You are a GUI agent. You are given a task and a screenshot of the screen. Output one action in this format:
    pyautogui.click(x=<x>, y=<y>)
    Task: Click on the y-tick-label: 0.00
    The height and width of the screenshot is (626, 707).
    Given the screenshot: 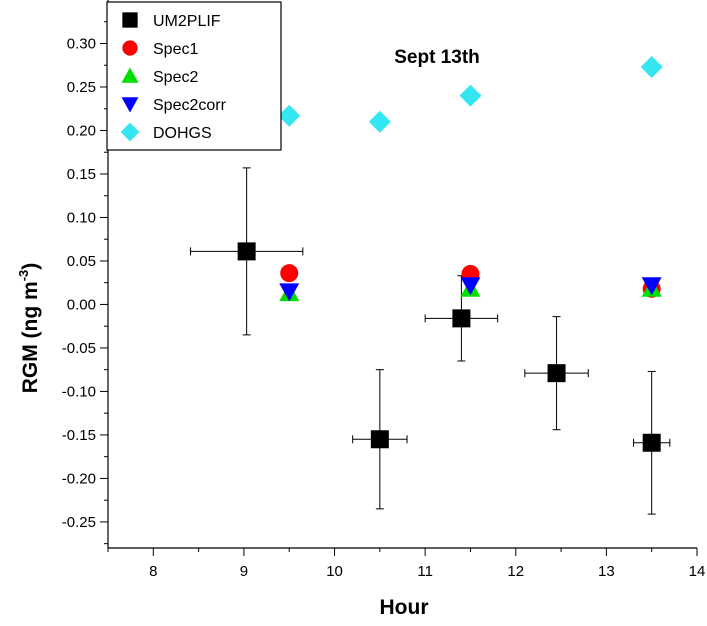 What is the action you would take?
    pyautogui.click(x=81, y=304)
    